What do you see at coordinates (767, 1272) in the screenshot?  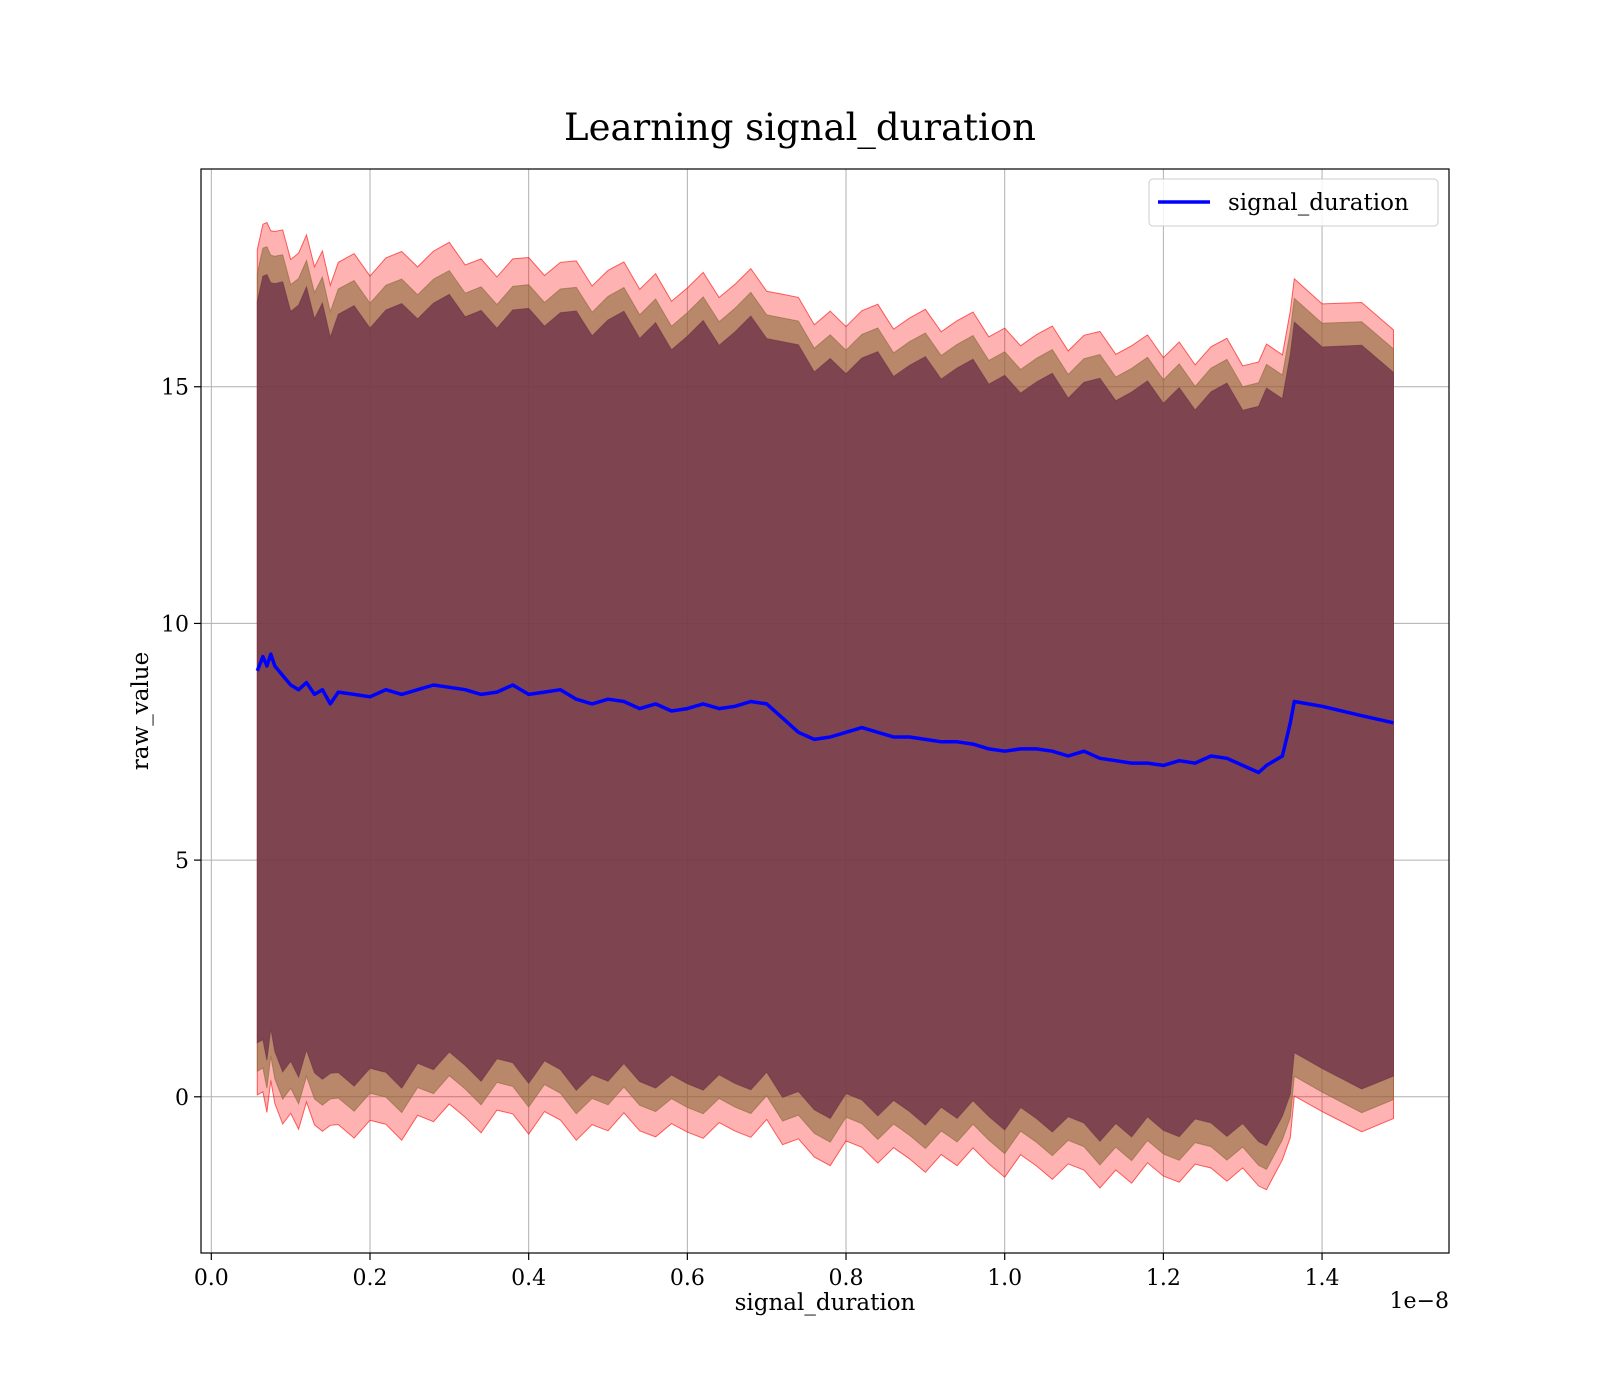 I see `x-axis-ticks: 0.0 0.2 0.4 0.6 0.8 1.0 1.2 1.4` at bounding box center [767, 1272].